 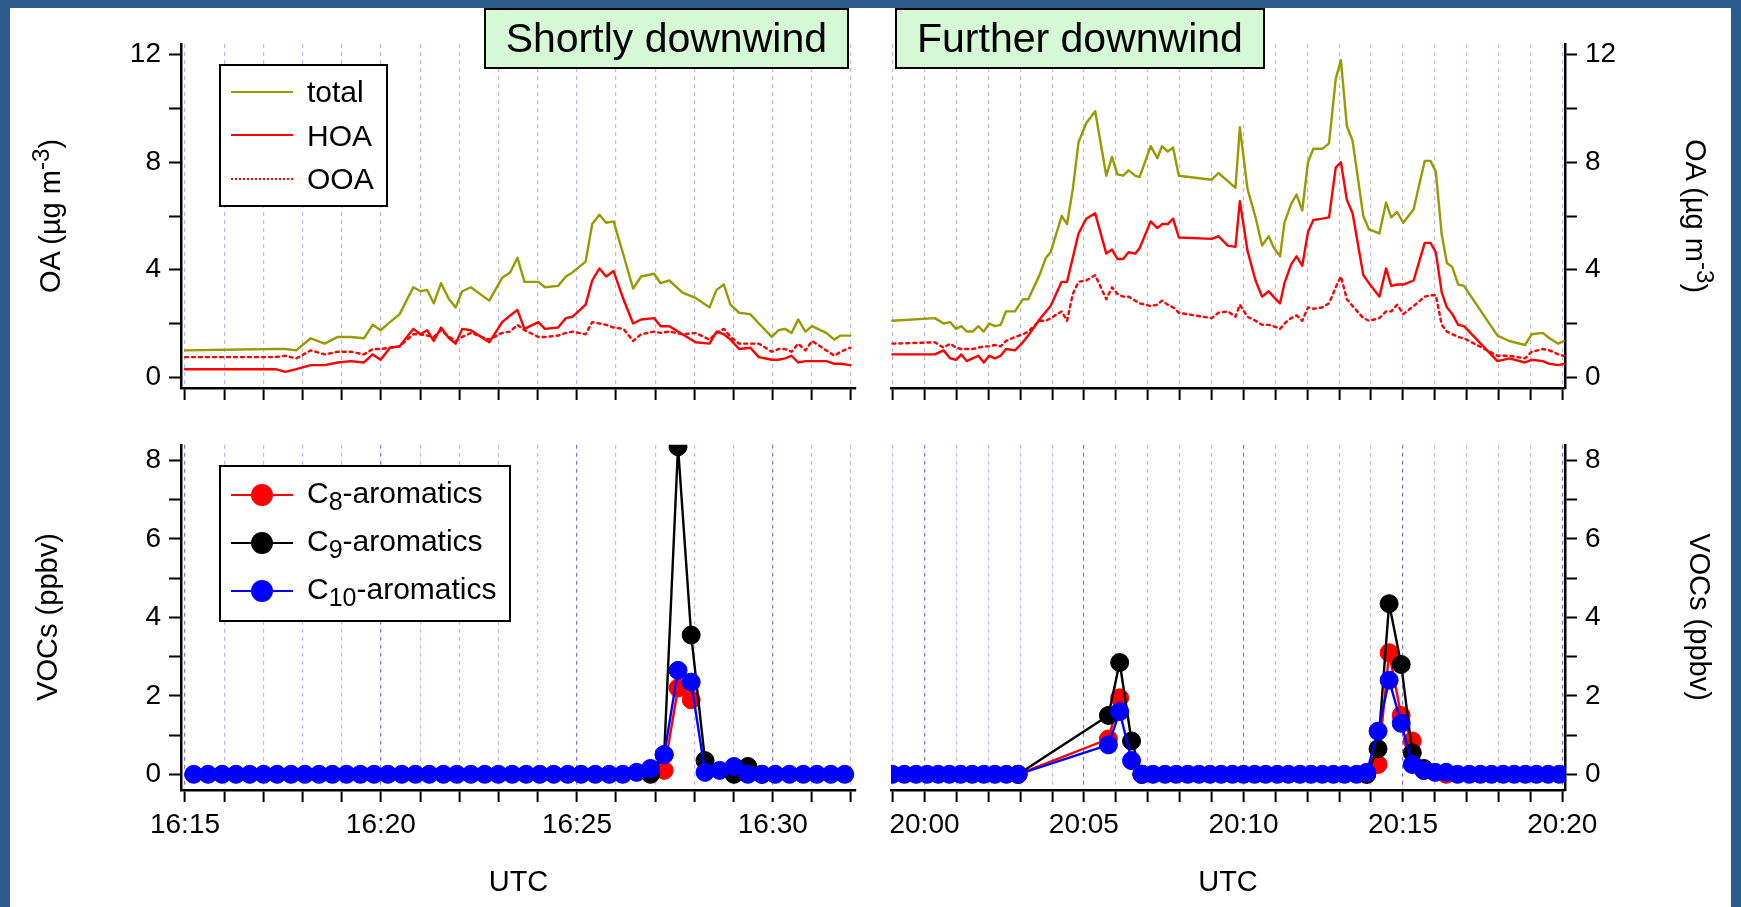 What do you see at coordinates (666, 39) in the screenshot?
I see `chart-title: Shortly downwind` at bounding box center [666, 39].